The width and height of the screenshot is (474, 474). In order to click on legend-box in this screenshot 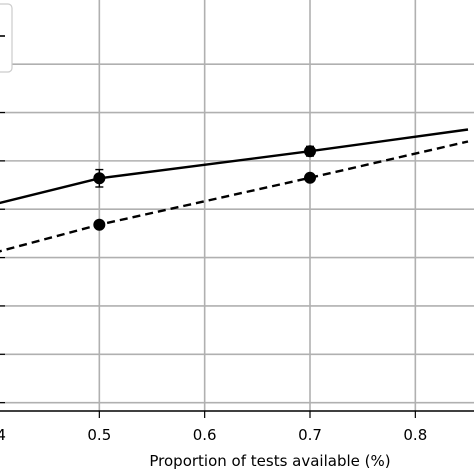, I will do `click(6, 38)`.